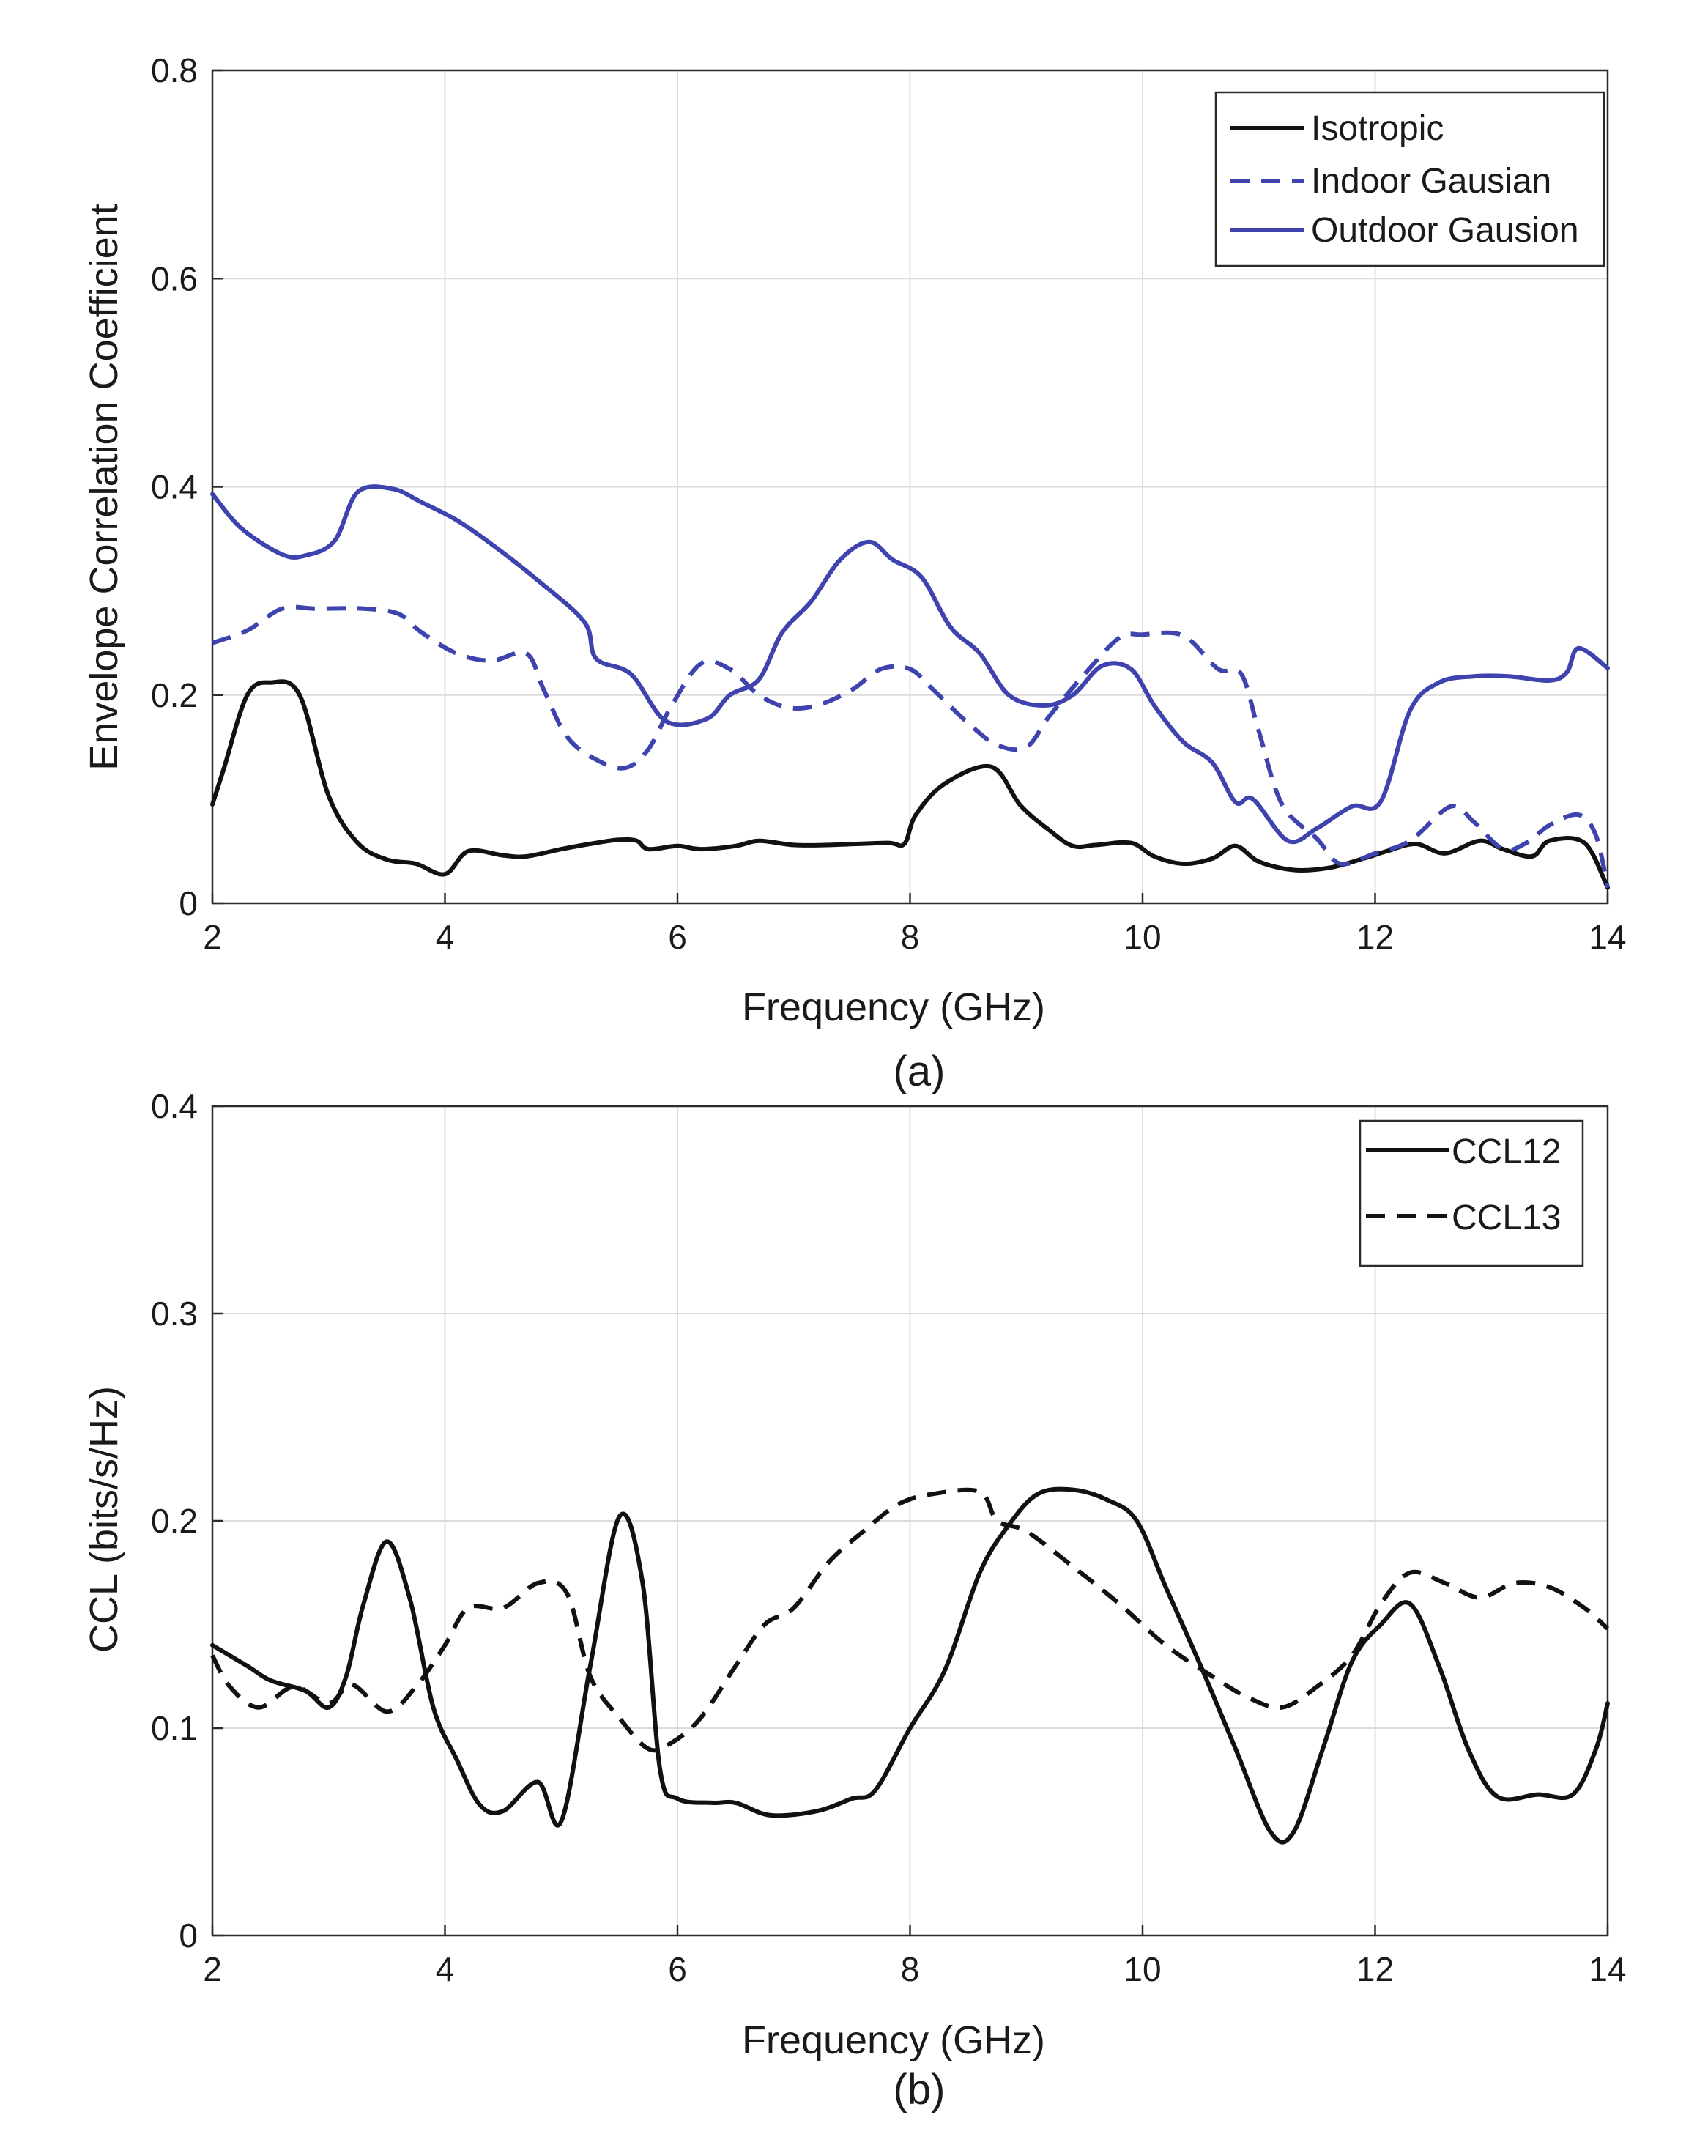 The width and height of the screenshot is (1708, 2156). What do you see at coordinates (1607, 1969) in the screenshot?
I see `chart-b-xtick-label-6: 14` at bounding box center [1607, 1969].